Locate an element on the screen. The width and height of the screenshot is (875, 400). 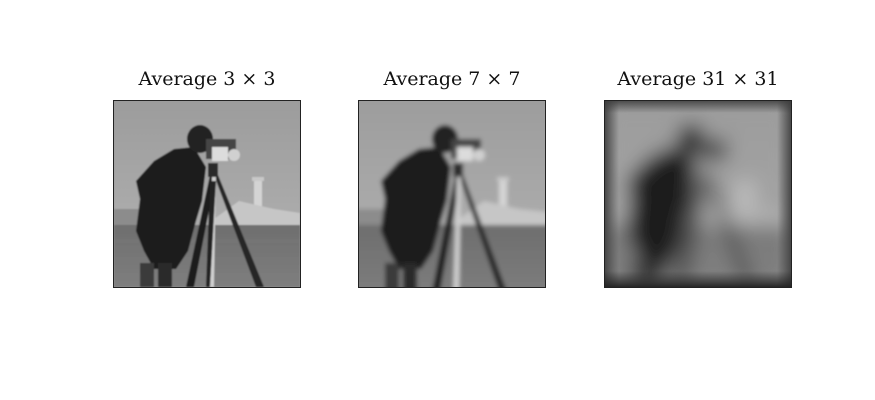
panel-title: Average 7 × 7 is located at coordinates (452, 79).